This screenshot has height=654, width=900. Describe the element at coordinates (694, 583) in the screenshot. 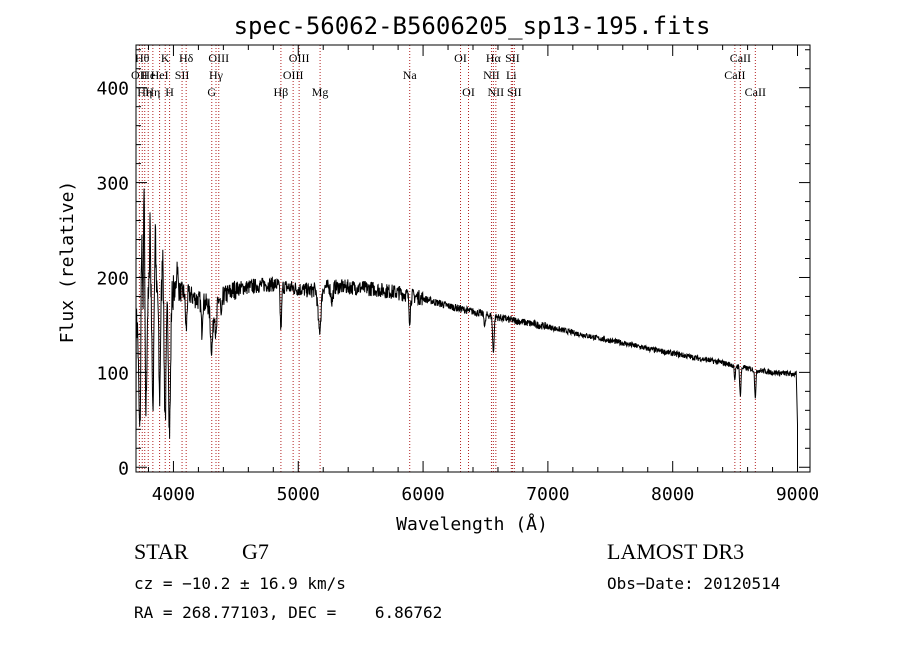

I see `obs-date: Obs−Date: 20120514` at that location.